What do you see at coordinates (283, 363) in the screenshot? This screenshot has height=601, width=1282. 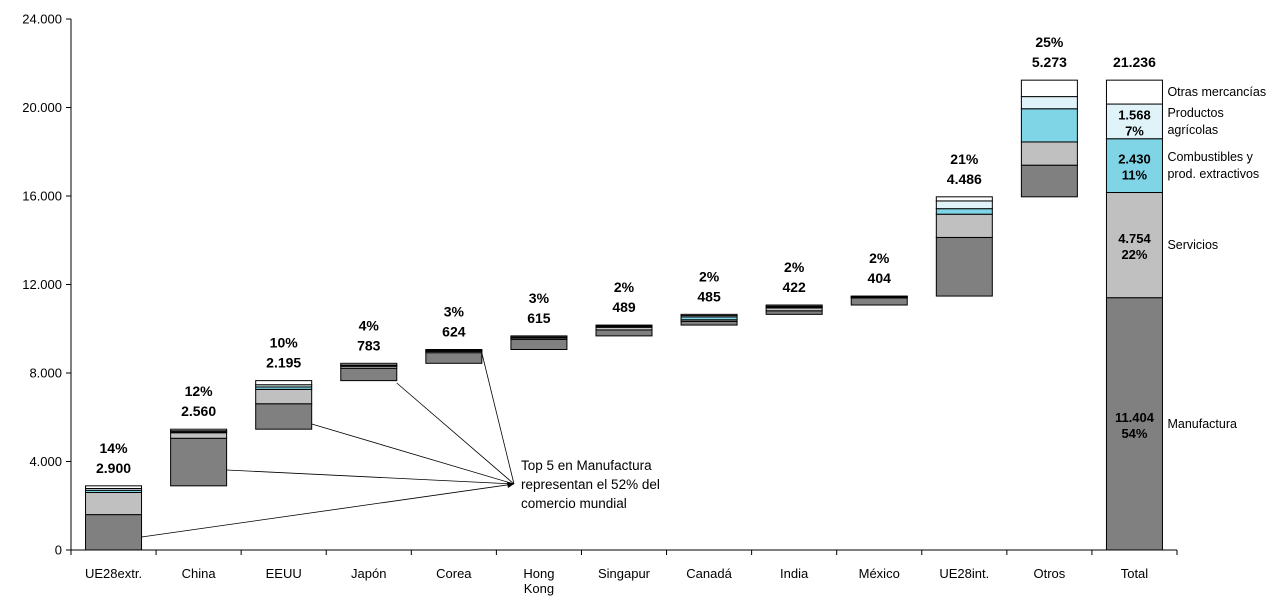 I see `bar-value-label: 2.195` at bounding box center [283, 363].